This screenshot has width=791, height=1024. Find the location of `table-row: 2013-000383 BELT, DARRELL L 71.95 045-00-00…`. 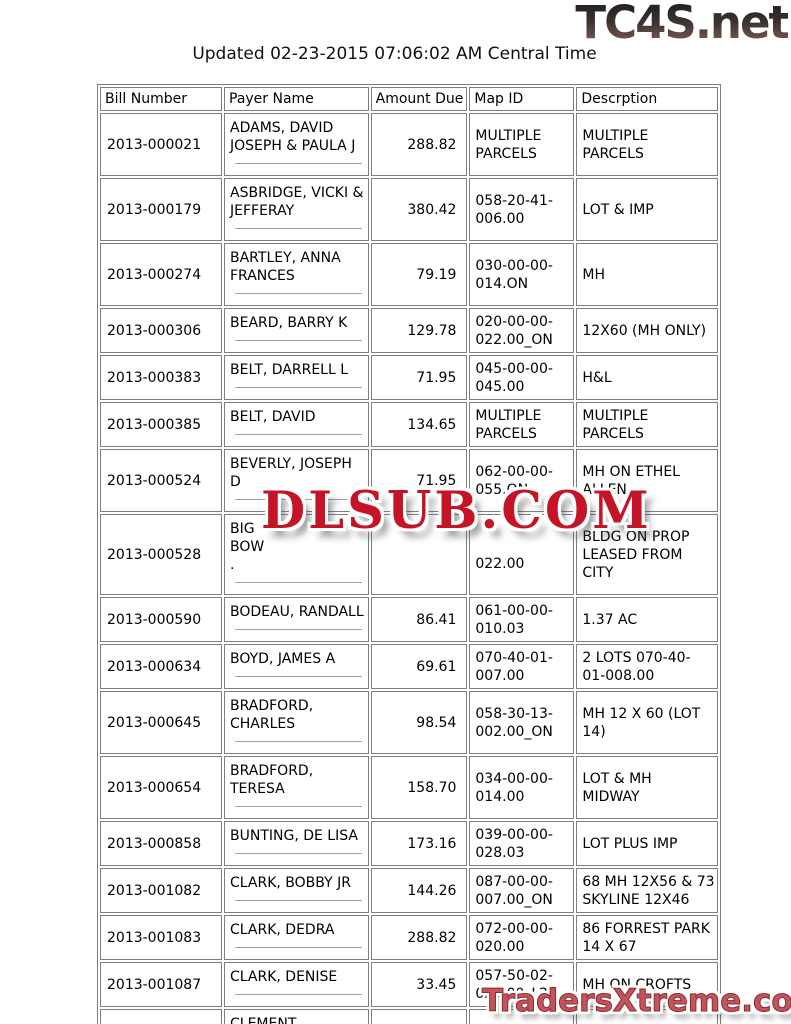

table-row: 2013-000383 BELT, DARRELL L 71.95 045-00-00… is located at coordinates (409, 377).